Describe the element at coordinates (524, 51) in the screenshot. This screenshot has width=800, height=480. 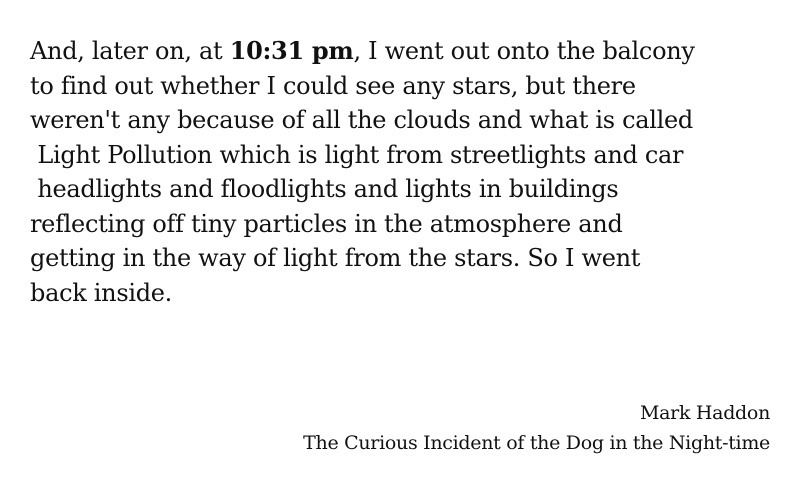
I see `quote-line-1-end: , I went out onto the balcony` at that location.